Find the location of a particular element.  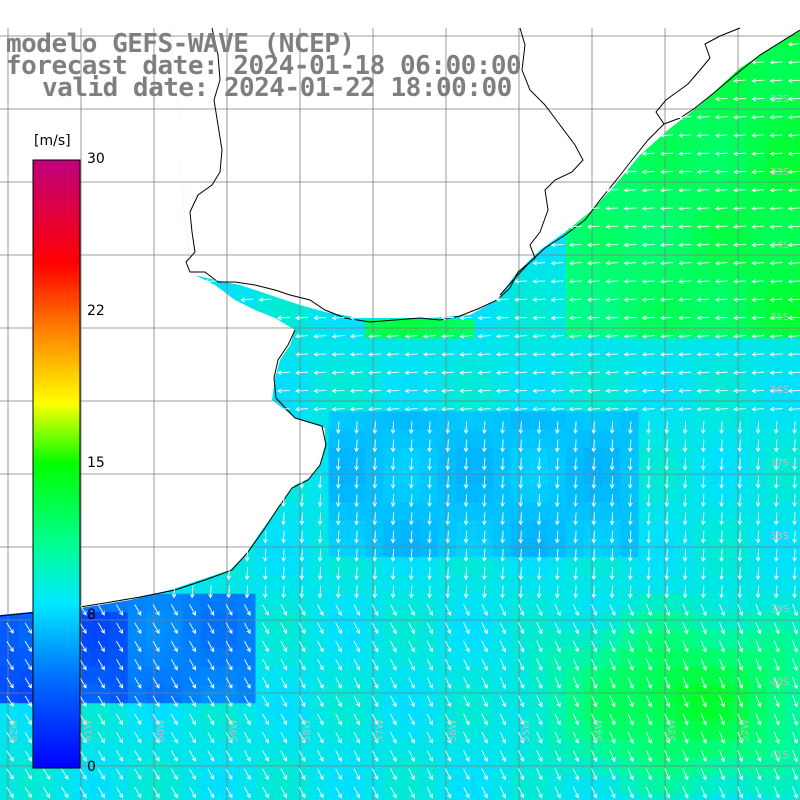

lon-label-62w: 62W is located at coordinates (14, 730).